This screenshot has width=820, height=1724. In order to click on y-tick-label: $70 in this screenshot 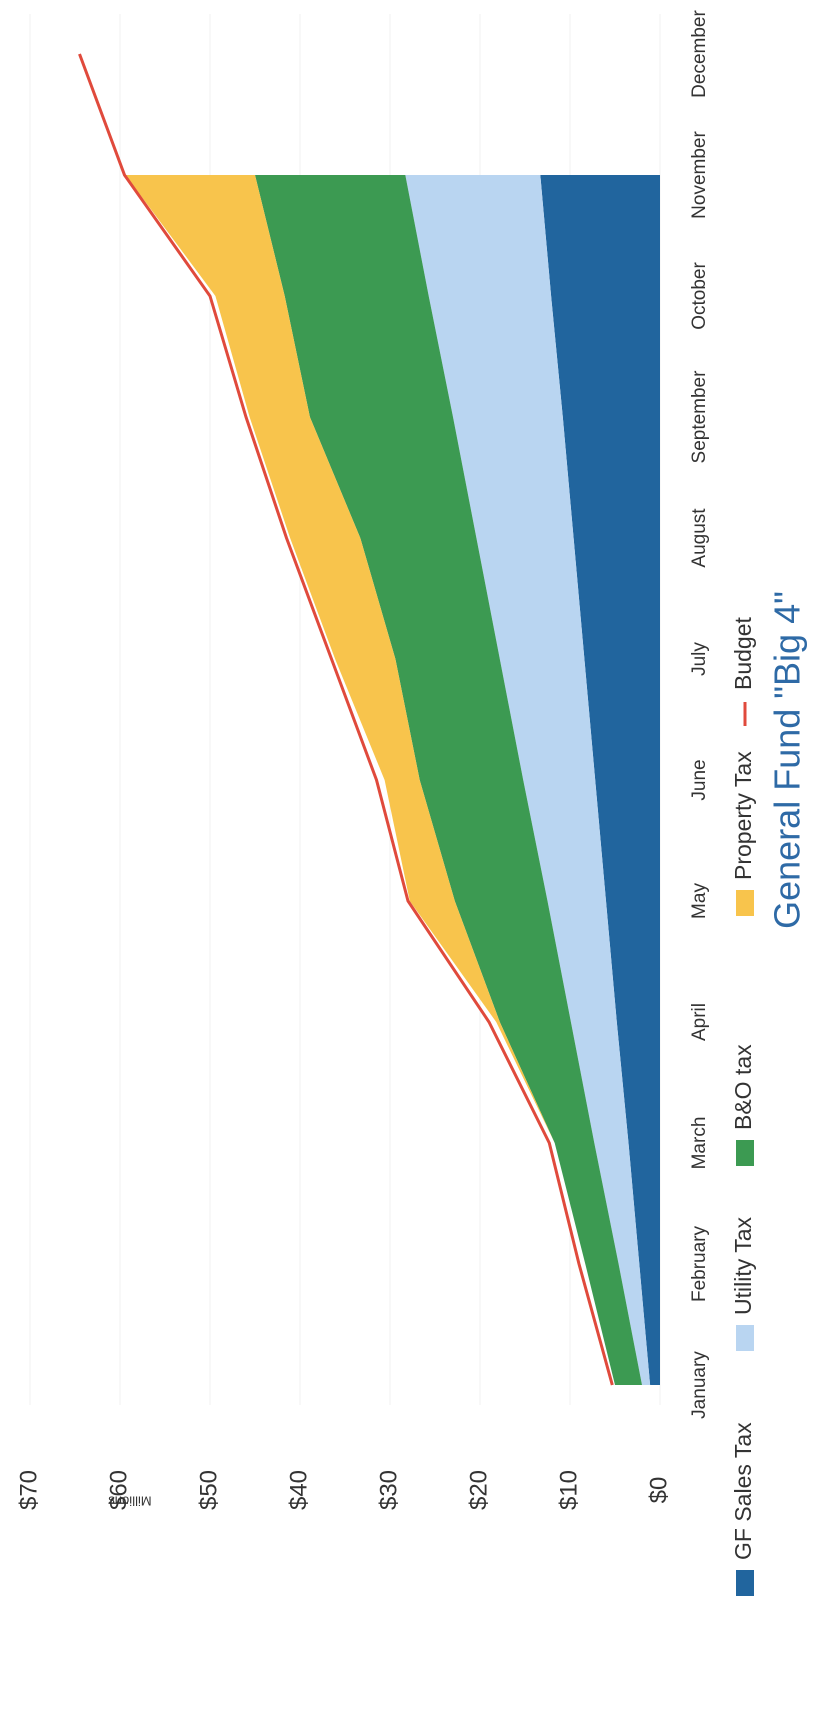, I will do `click(28, 1490)`.